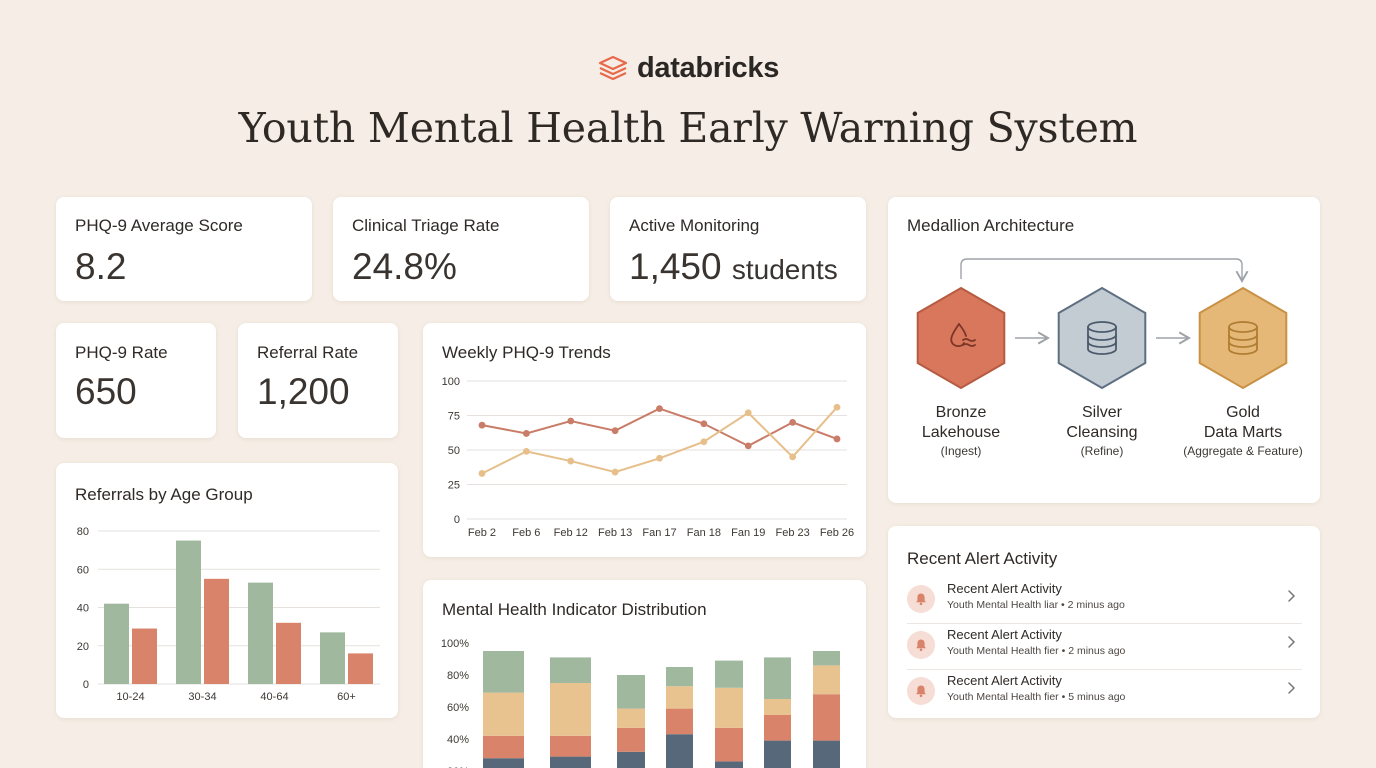 The height and width of the screenshot is (768, 1376). I want to click on kpi-card-phq9-average: PHQ-9 Average Score 8.2, so click(184, 249).